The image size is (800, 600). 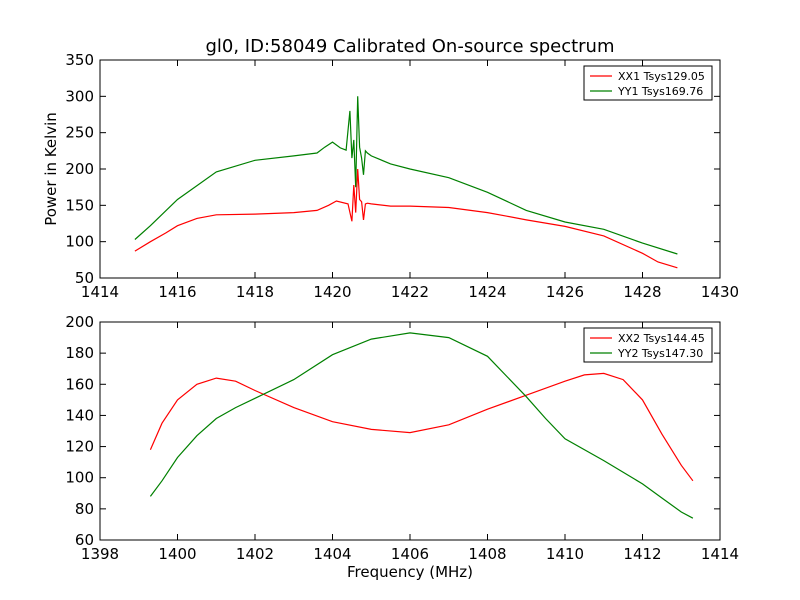 I want to click on y-tick-label: 120, so click(x=79, y=447).